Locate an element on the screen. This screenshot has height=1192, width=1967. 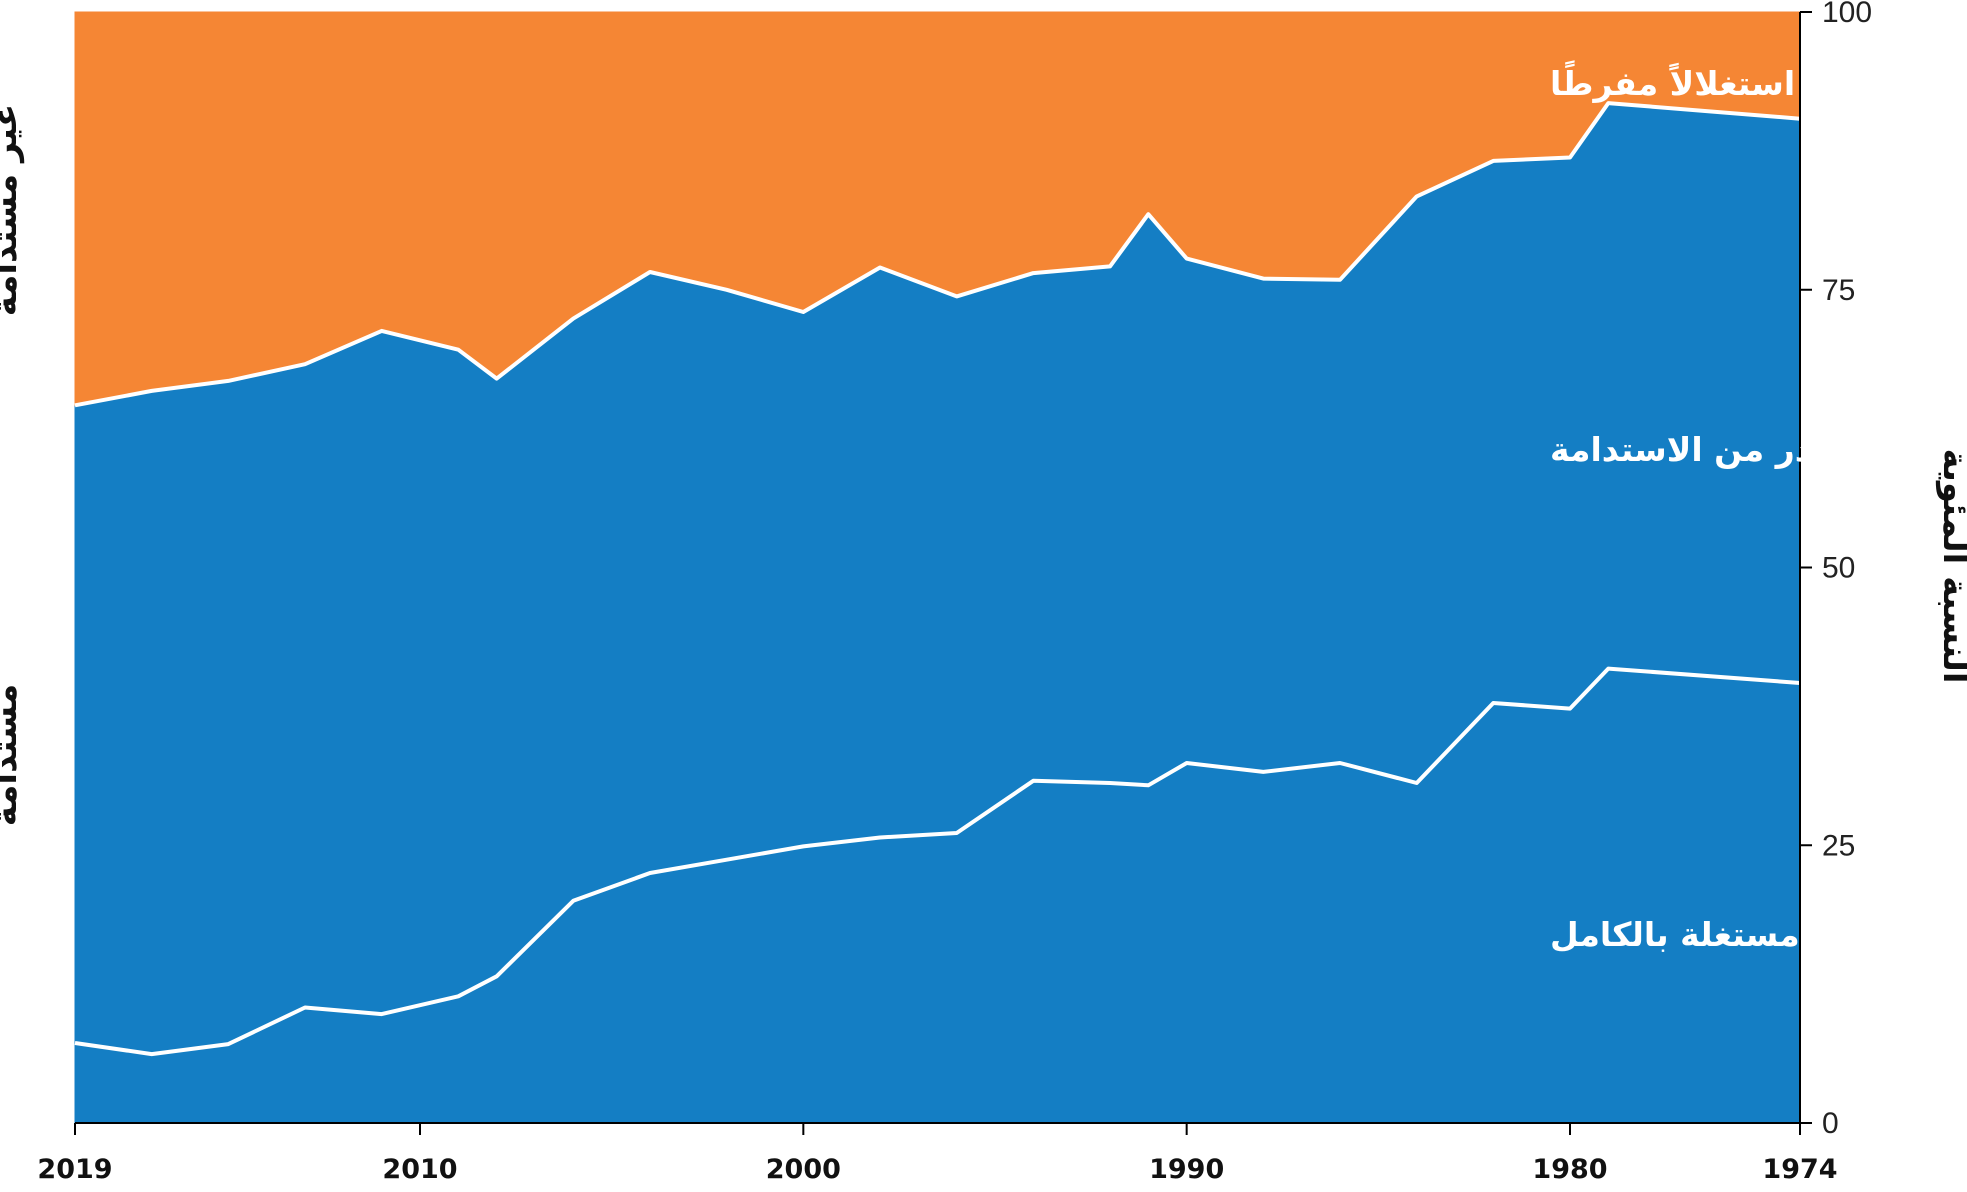
x-tick-label: 1990 is located at coordinates (1186, 1169).